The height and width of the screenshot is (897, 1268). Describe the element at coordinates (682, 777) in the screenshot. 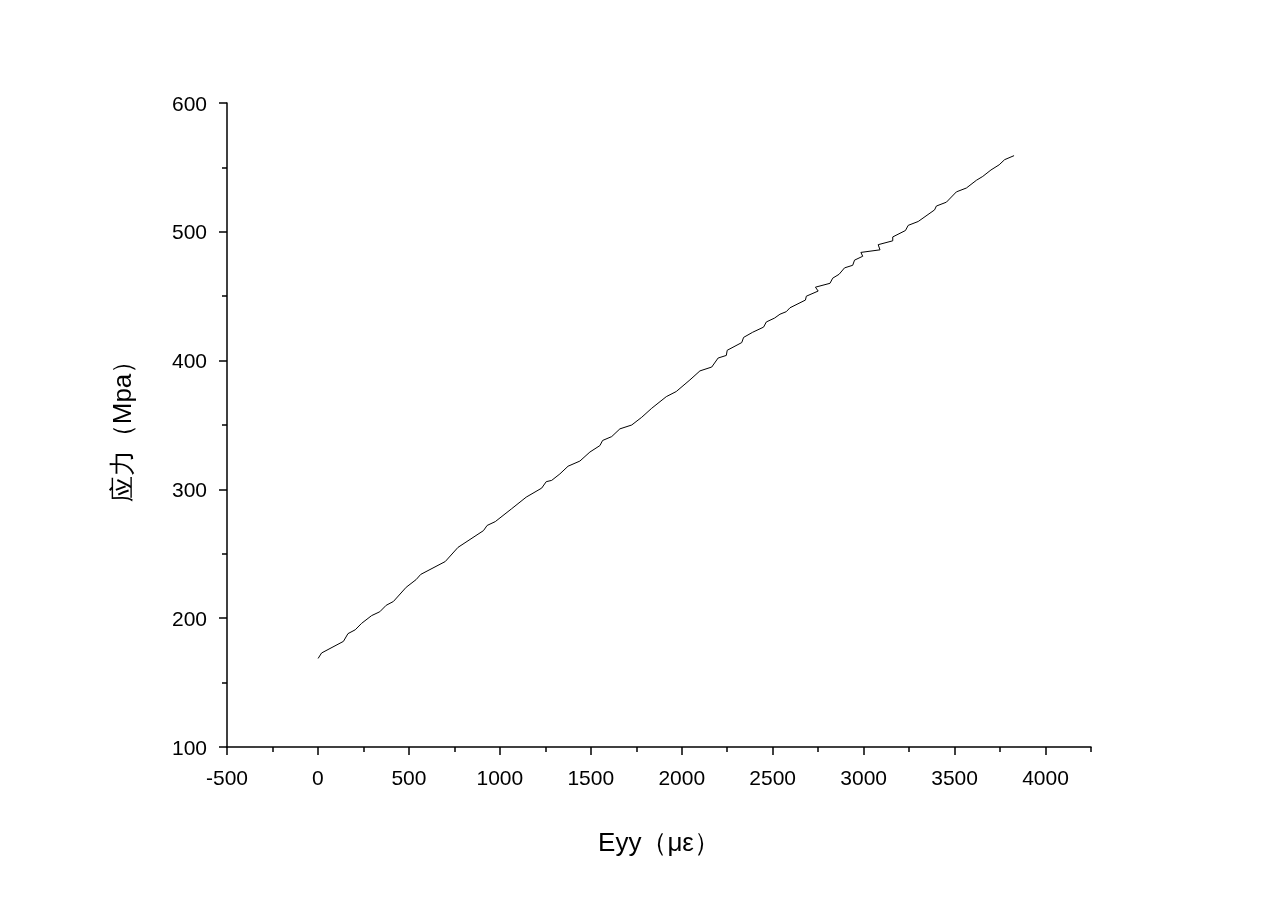

I see `x-tick-label: 2000` at that location.